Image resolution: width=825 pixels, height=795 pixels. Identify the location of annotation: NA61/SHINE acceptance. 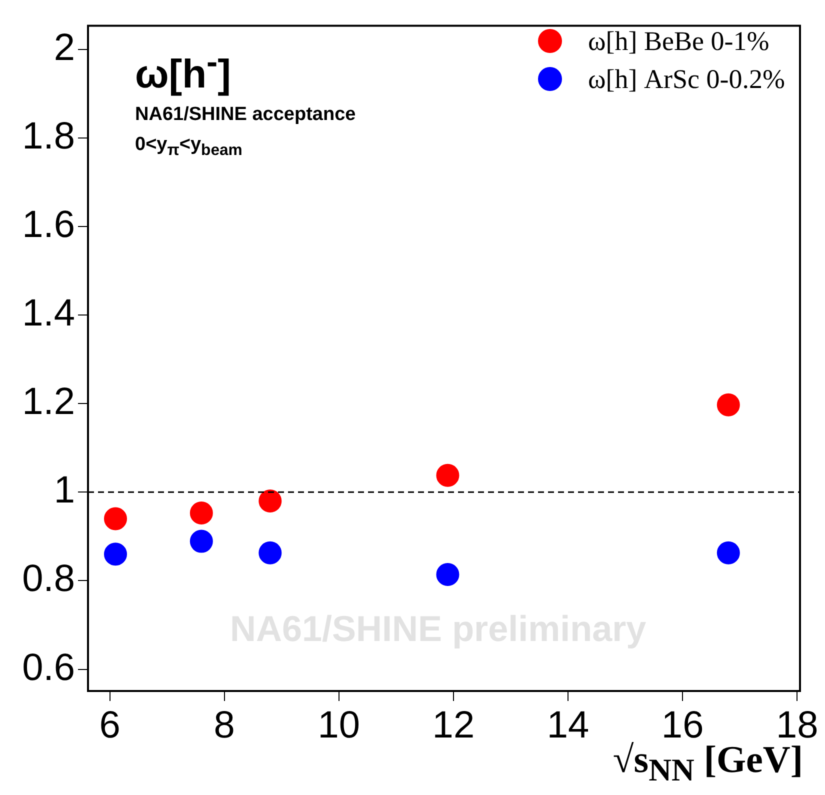
(245, 115).